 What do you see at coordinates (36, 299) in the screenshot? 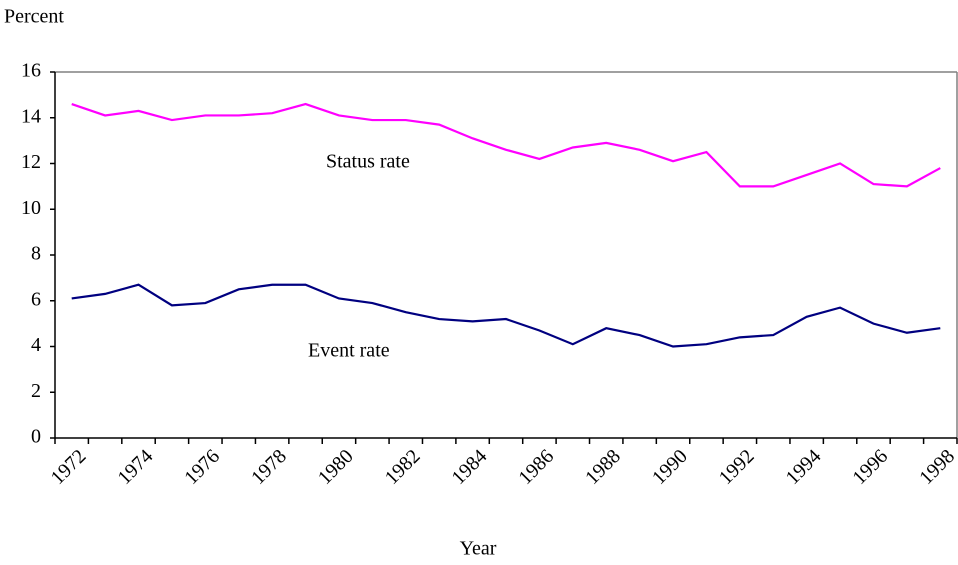
I see `y-tick-label: 6` at bounding box center [36, 299].